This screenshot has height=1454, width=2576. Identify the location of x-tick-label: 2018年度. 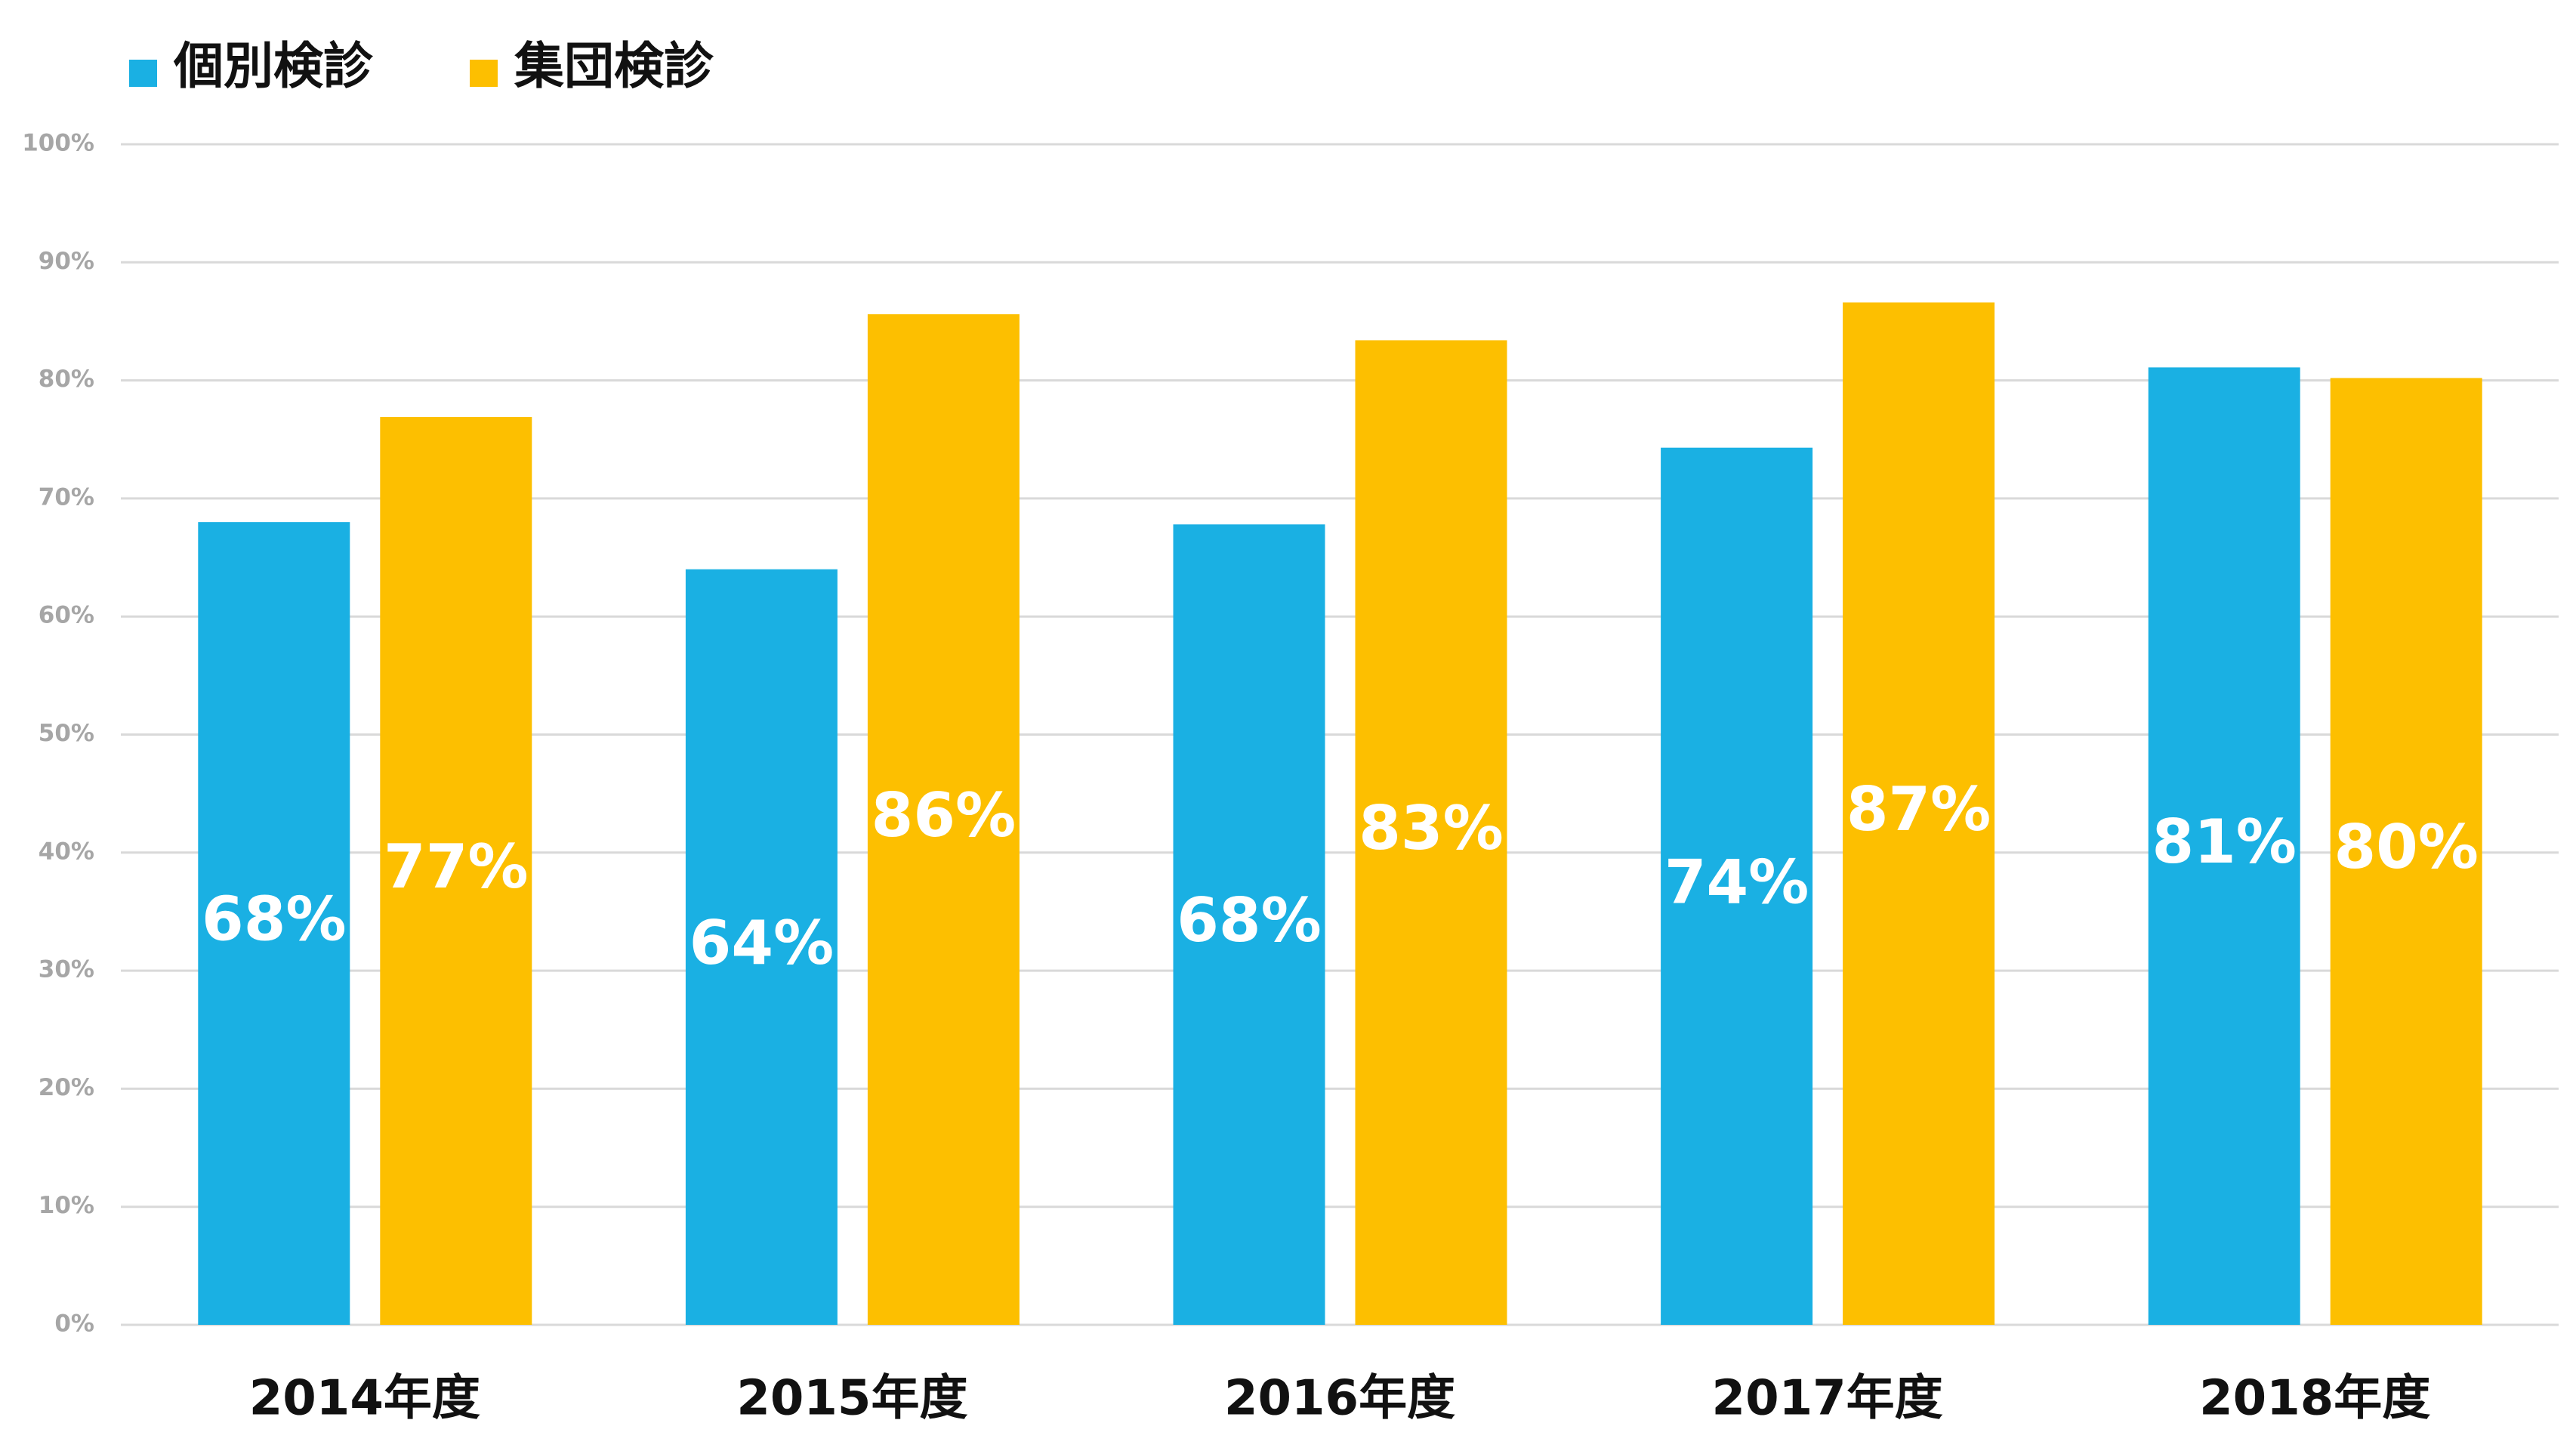
(2314, 1399).